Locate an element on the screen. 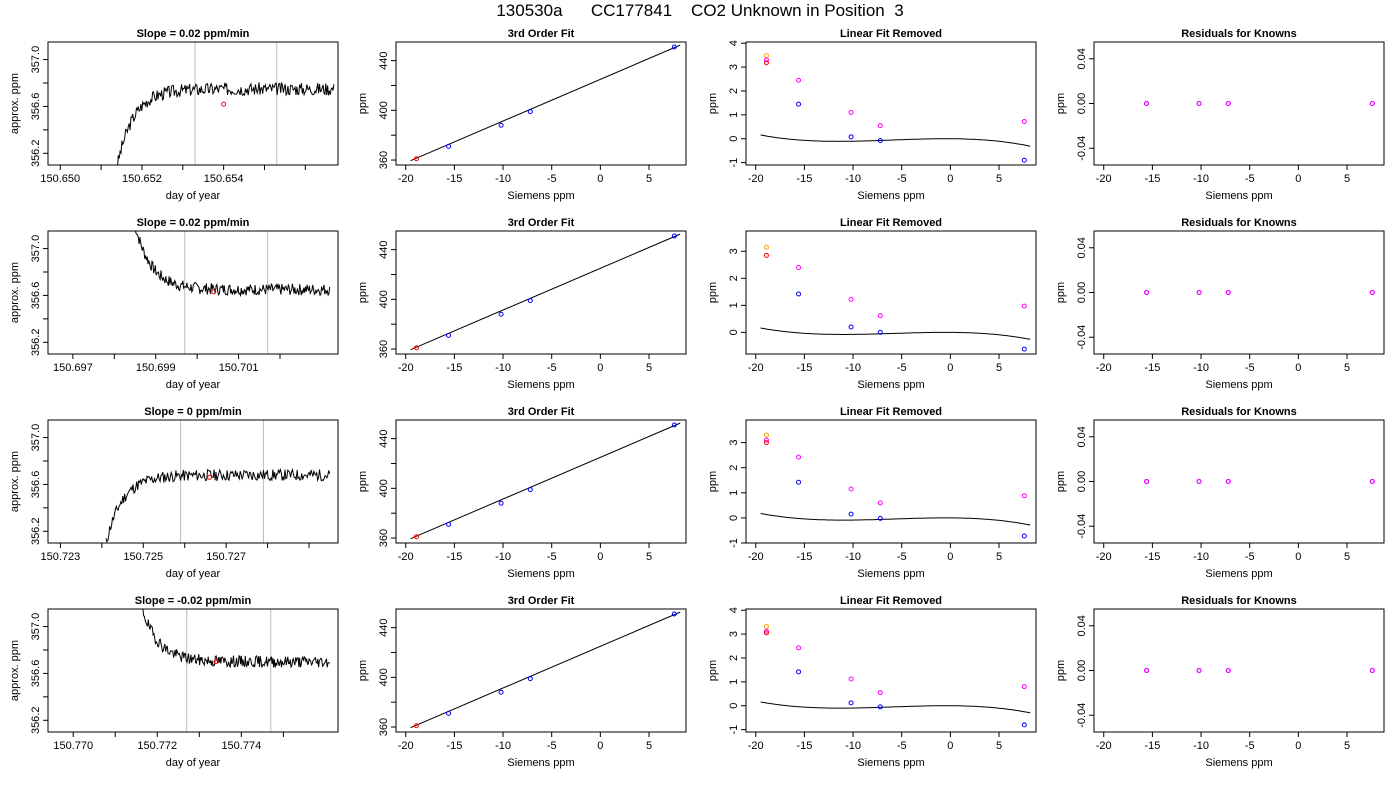 The height and width of the screenshot is (800, 1400). y-tick-label: 360 is located at coordinates (384, 160).